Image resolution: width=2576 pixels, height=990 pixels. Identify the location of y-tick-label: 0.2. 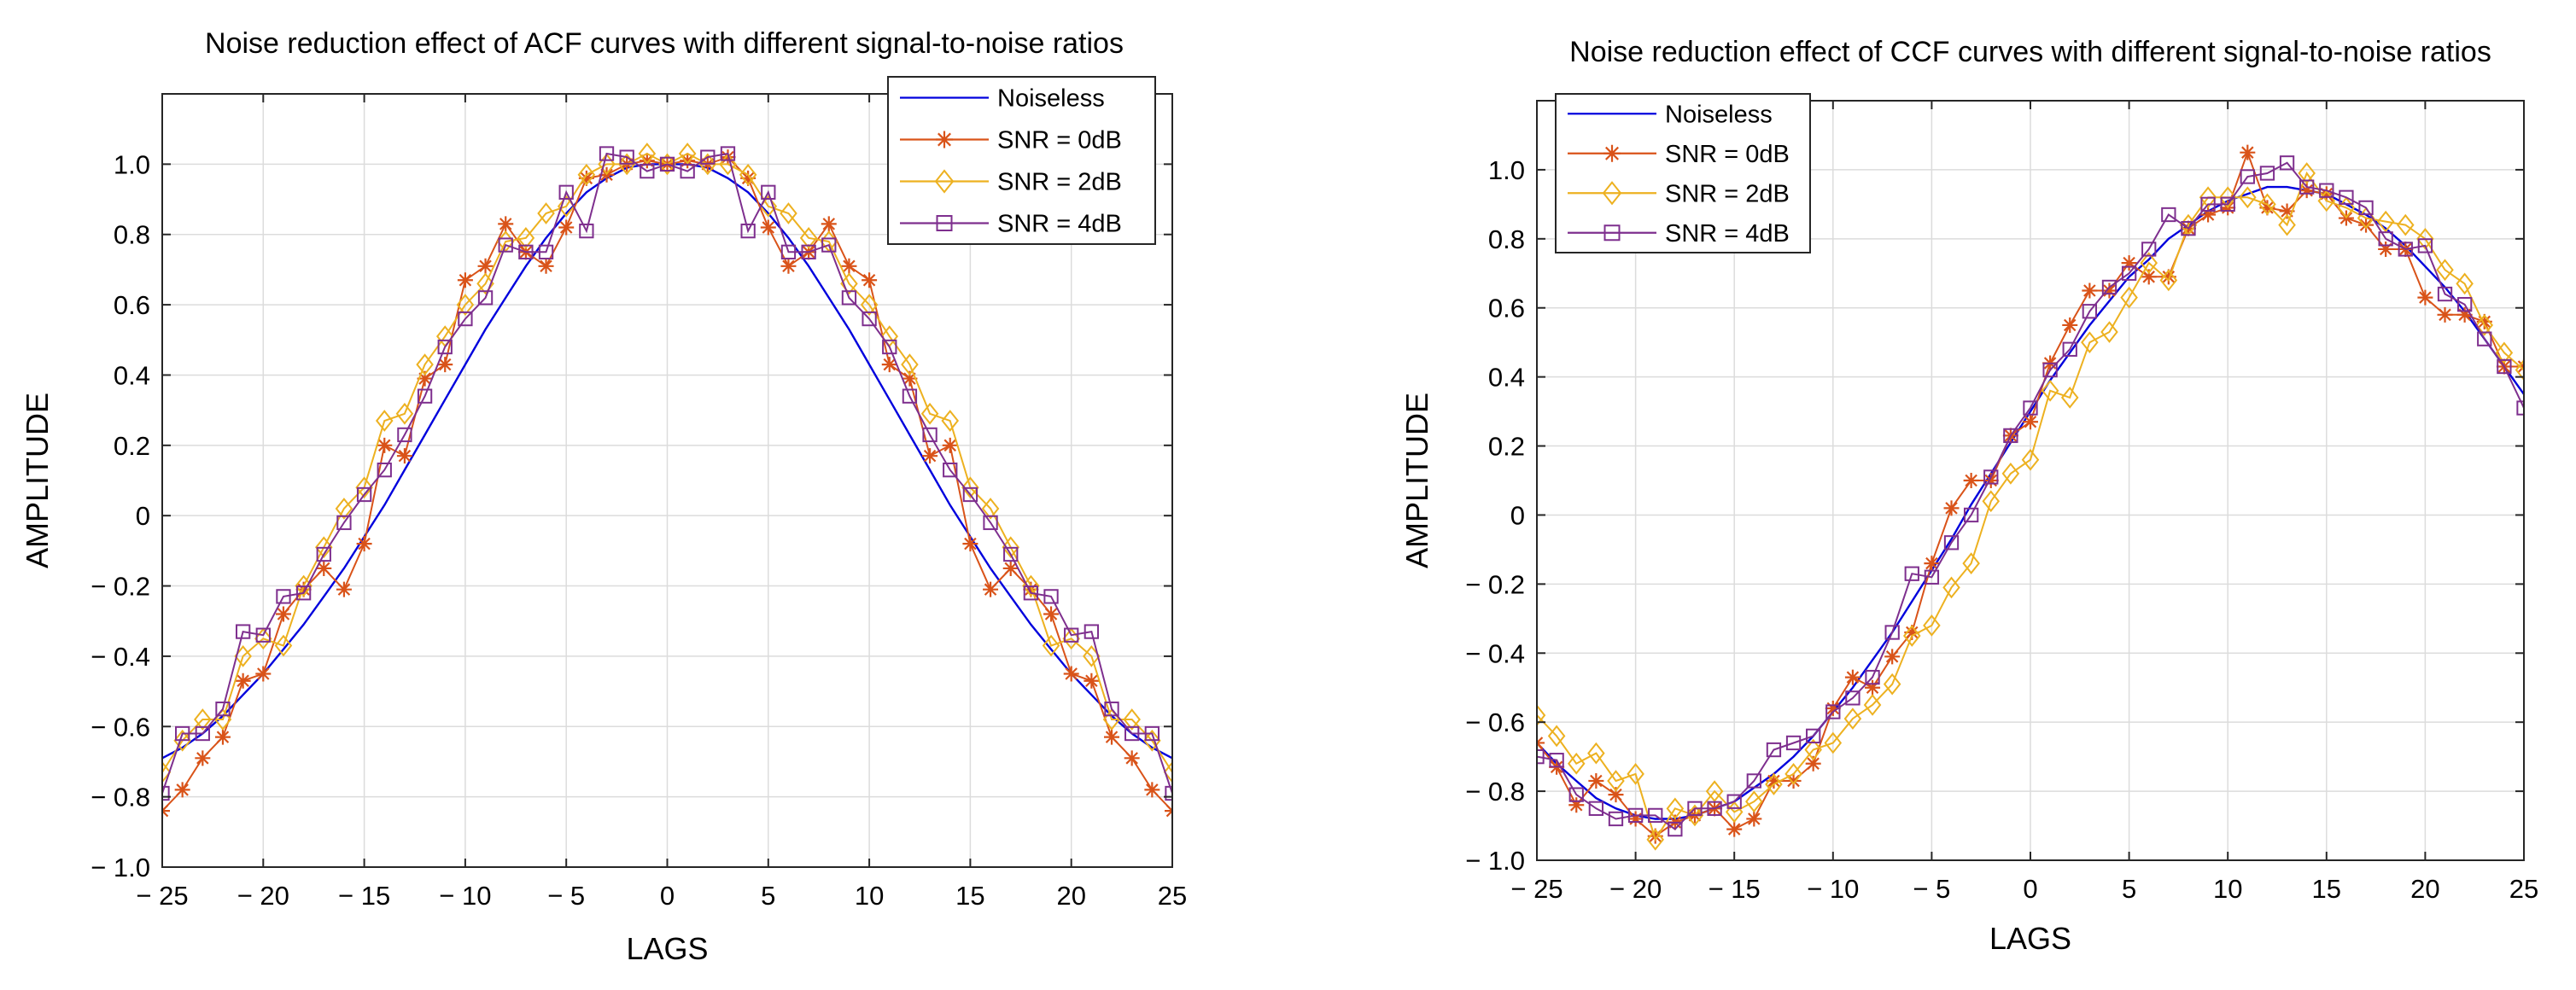
(1506, 447).